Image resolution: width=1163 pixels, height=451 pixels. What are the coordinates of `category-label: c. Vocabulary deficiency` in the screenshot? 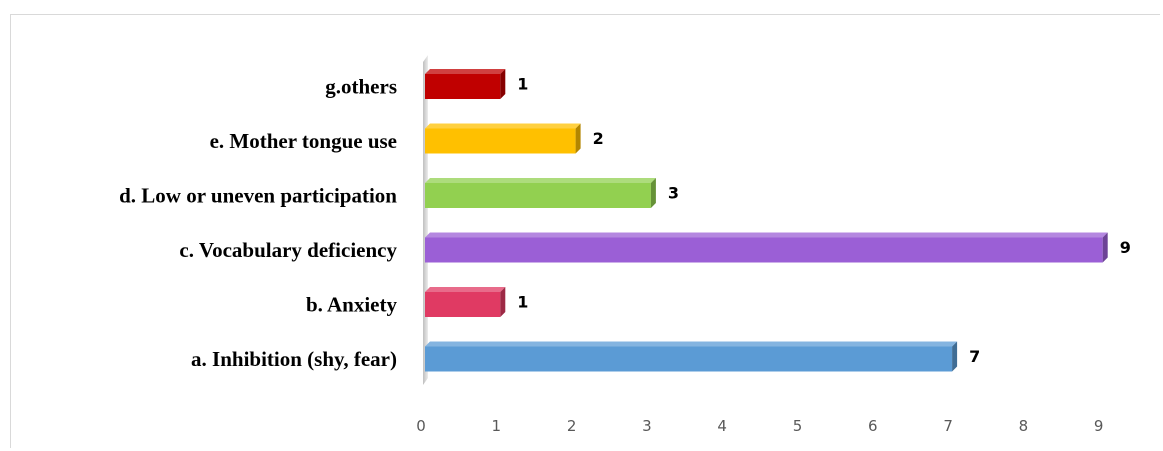 It's located at (288, 250).